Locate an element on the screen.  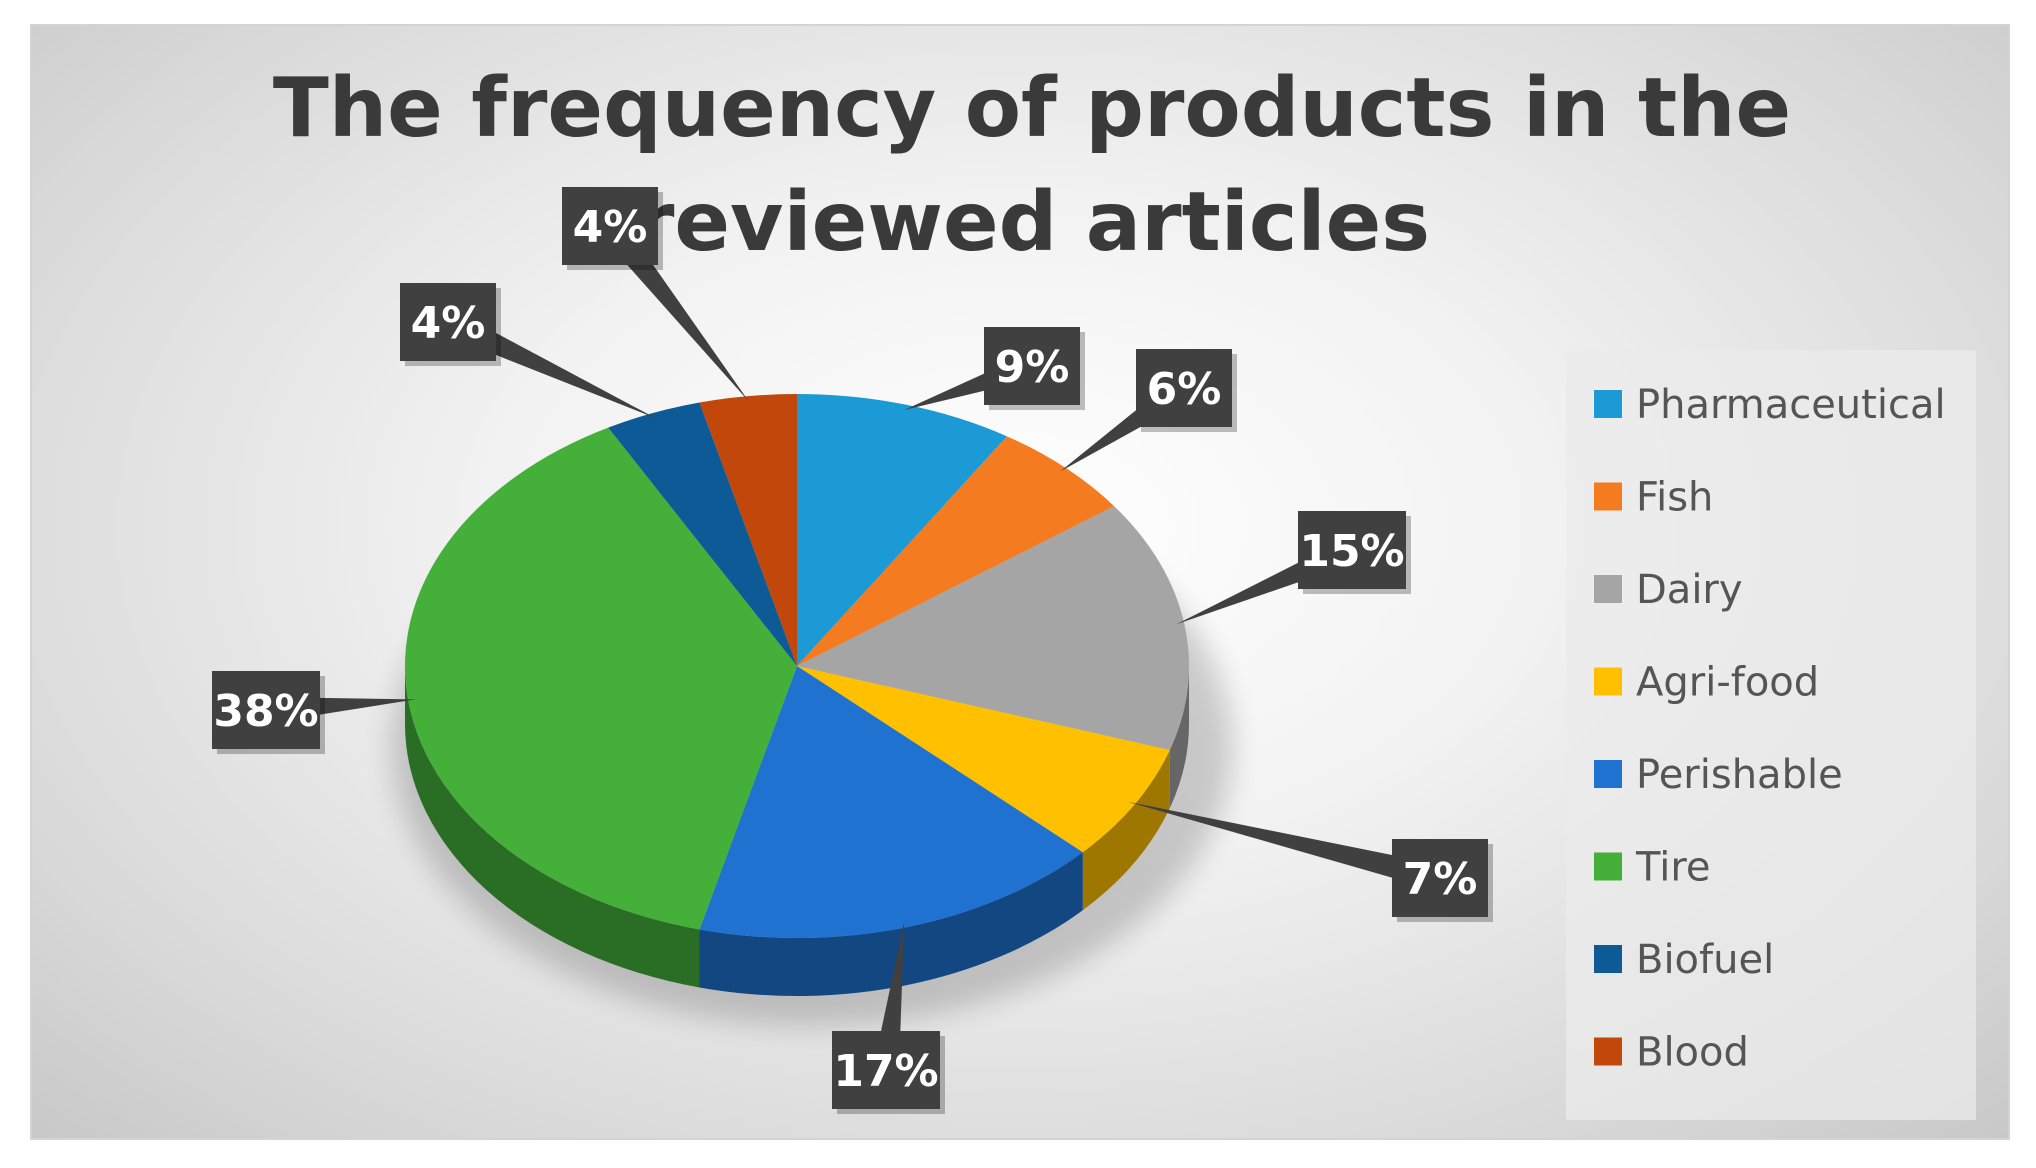
slice-tire is located at coordinates (601, 678).